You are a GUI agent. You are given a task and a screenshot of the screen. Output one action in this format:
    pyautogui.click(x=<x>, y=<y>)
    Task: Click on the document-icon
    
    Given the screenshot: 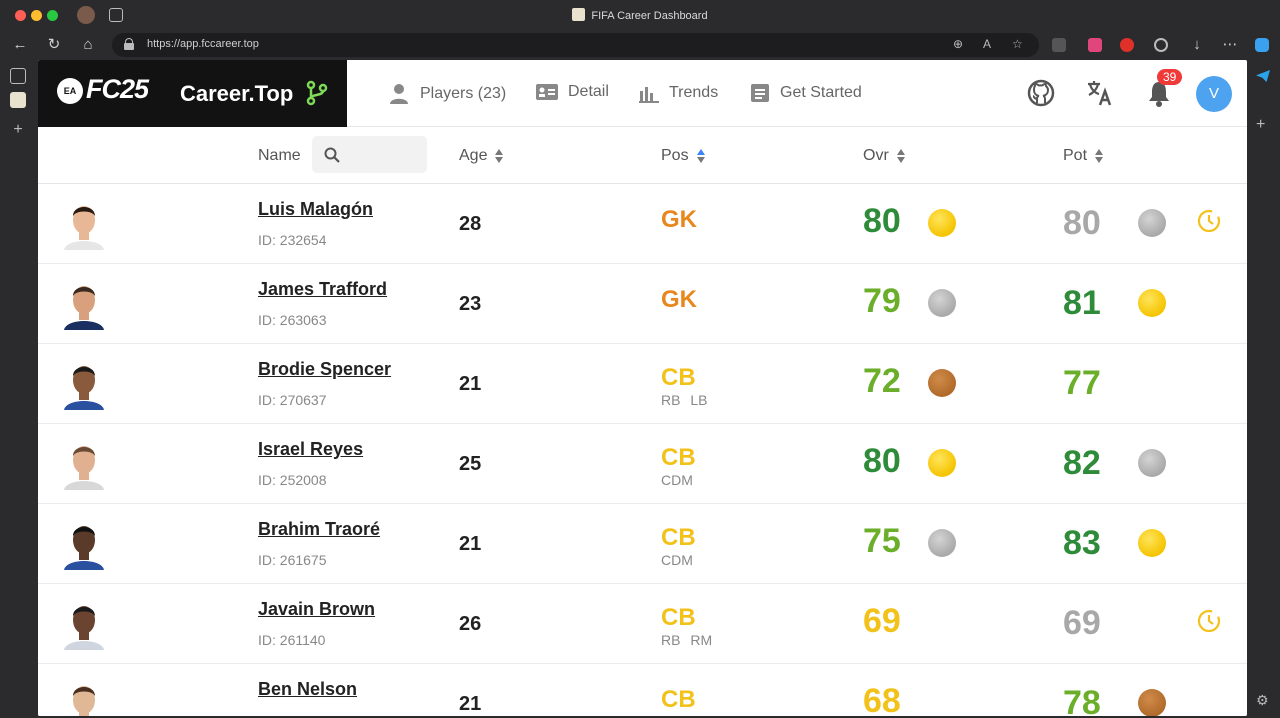 What is the action you would take?
    pyautogui.click(x=760, y=93)
    